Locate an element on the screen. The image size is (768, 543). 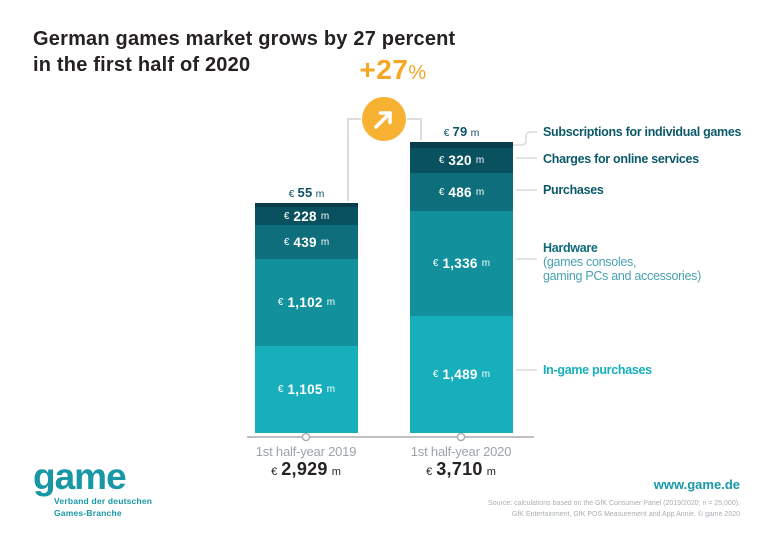
category-label-2019: 1st half-year 2019 is located at coordinates (306, 451).